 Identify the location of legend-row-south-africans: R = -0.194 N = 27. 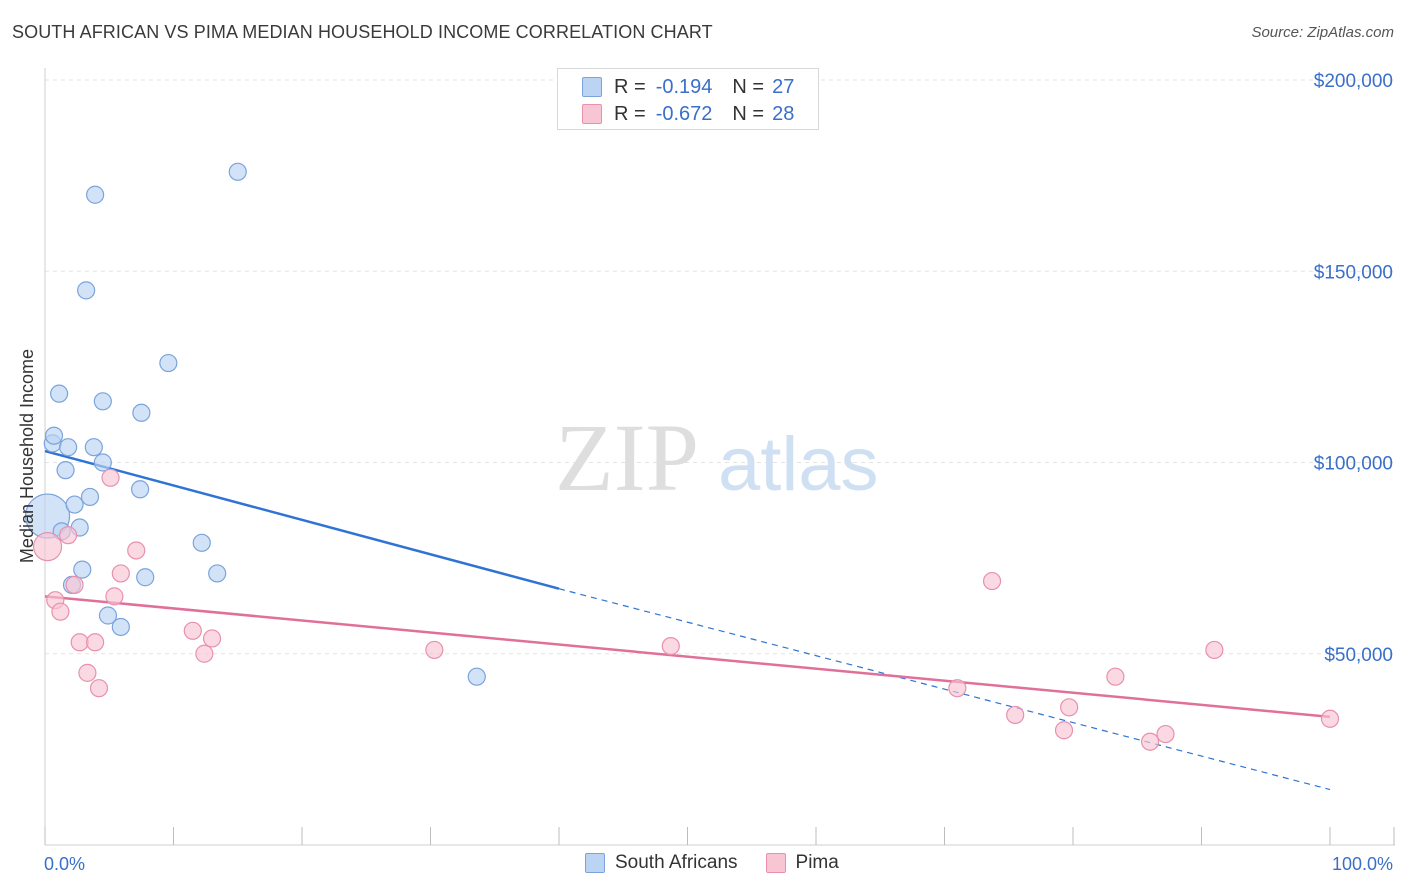
(688, 87).